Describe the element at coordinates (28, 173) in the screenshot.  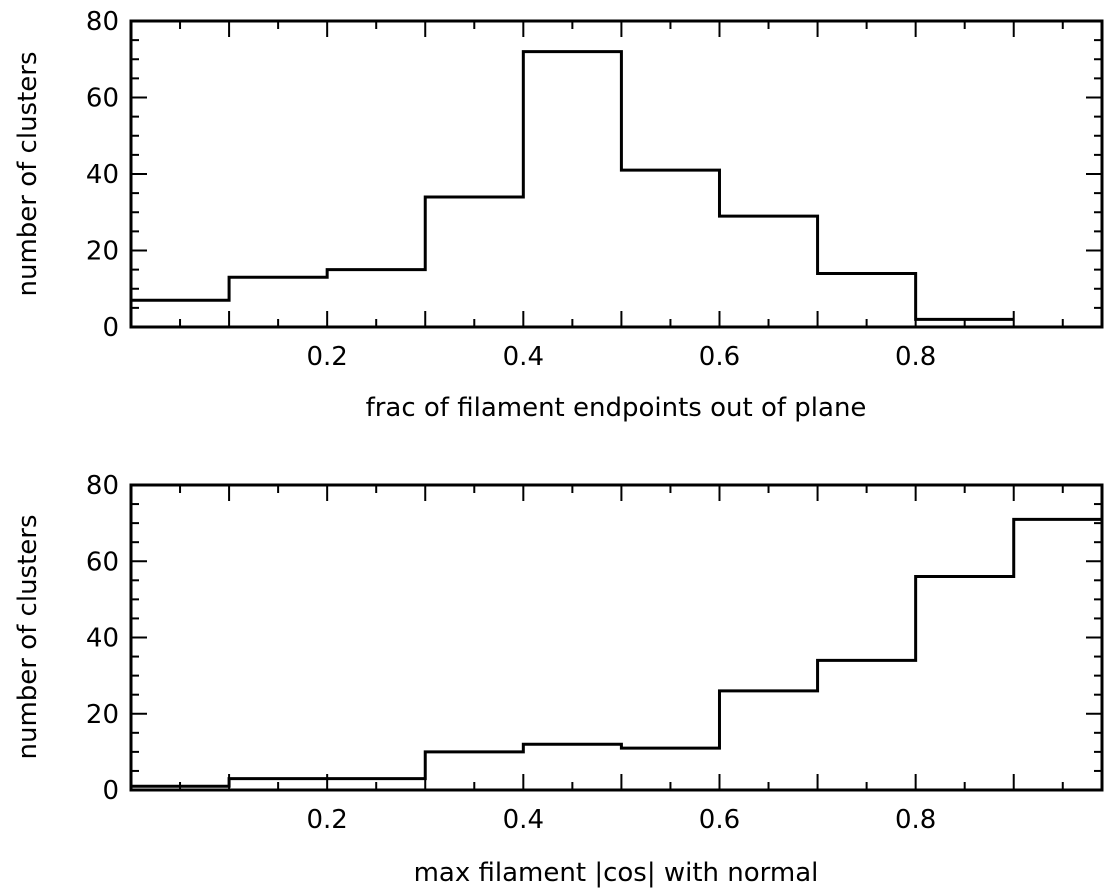
I see `top-y-axis-label: number of clusters` at that location.